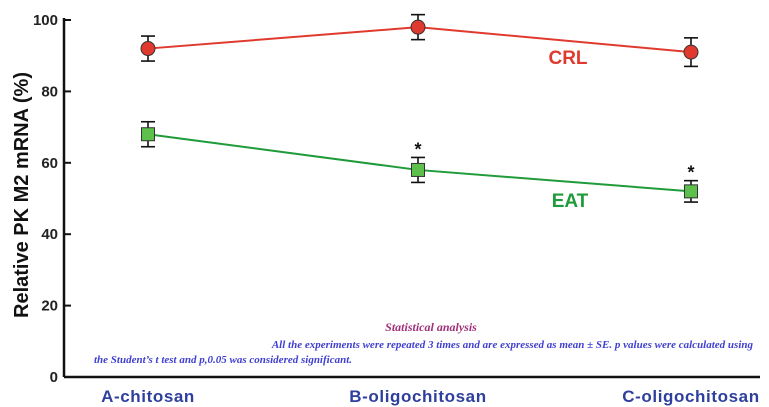  Describe the element at coordinates (22, 195) in the screenshot. I see `y-axis-label: Relative PK M2 mRNA (%)` at that location.